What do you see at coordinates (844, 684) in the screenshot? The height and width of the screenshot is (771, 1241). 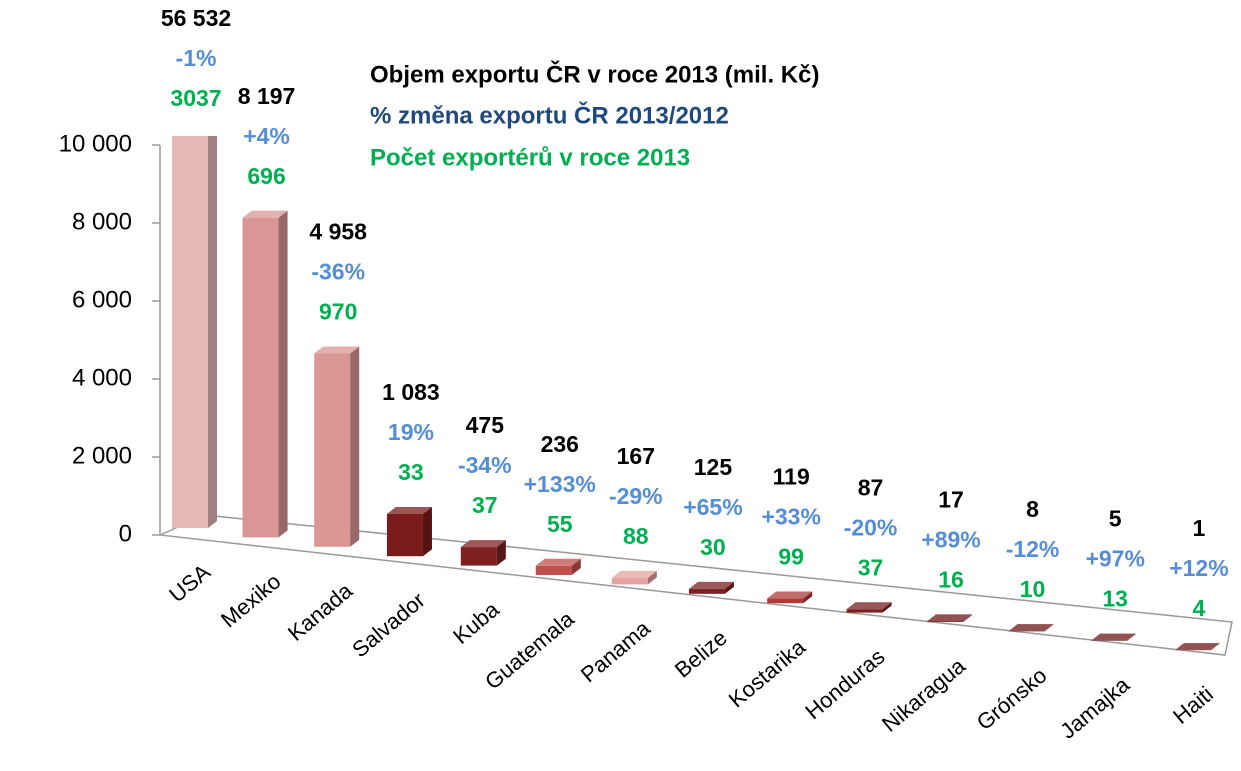 I see `x-tick-label: Honduras` at bounding box center [844, 684].